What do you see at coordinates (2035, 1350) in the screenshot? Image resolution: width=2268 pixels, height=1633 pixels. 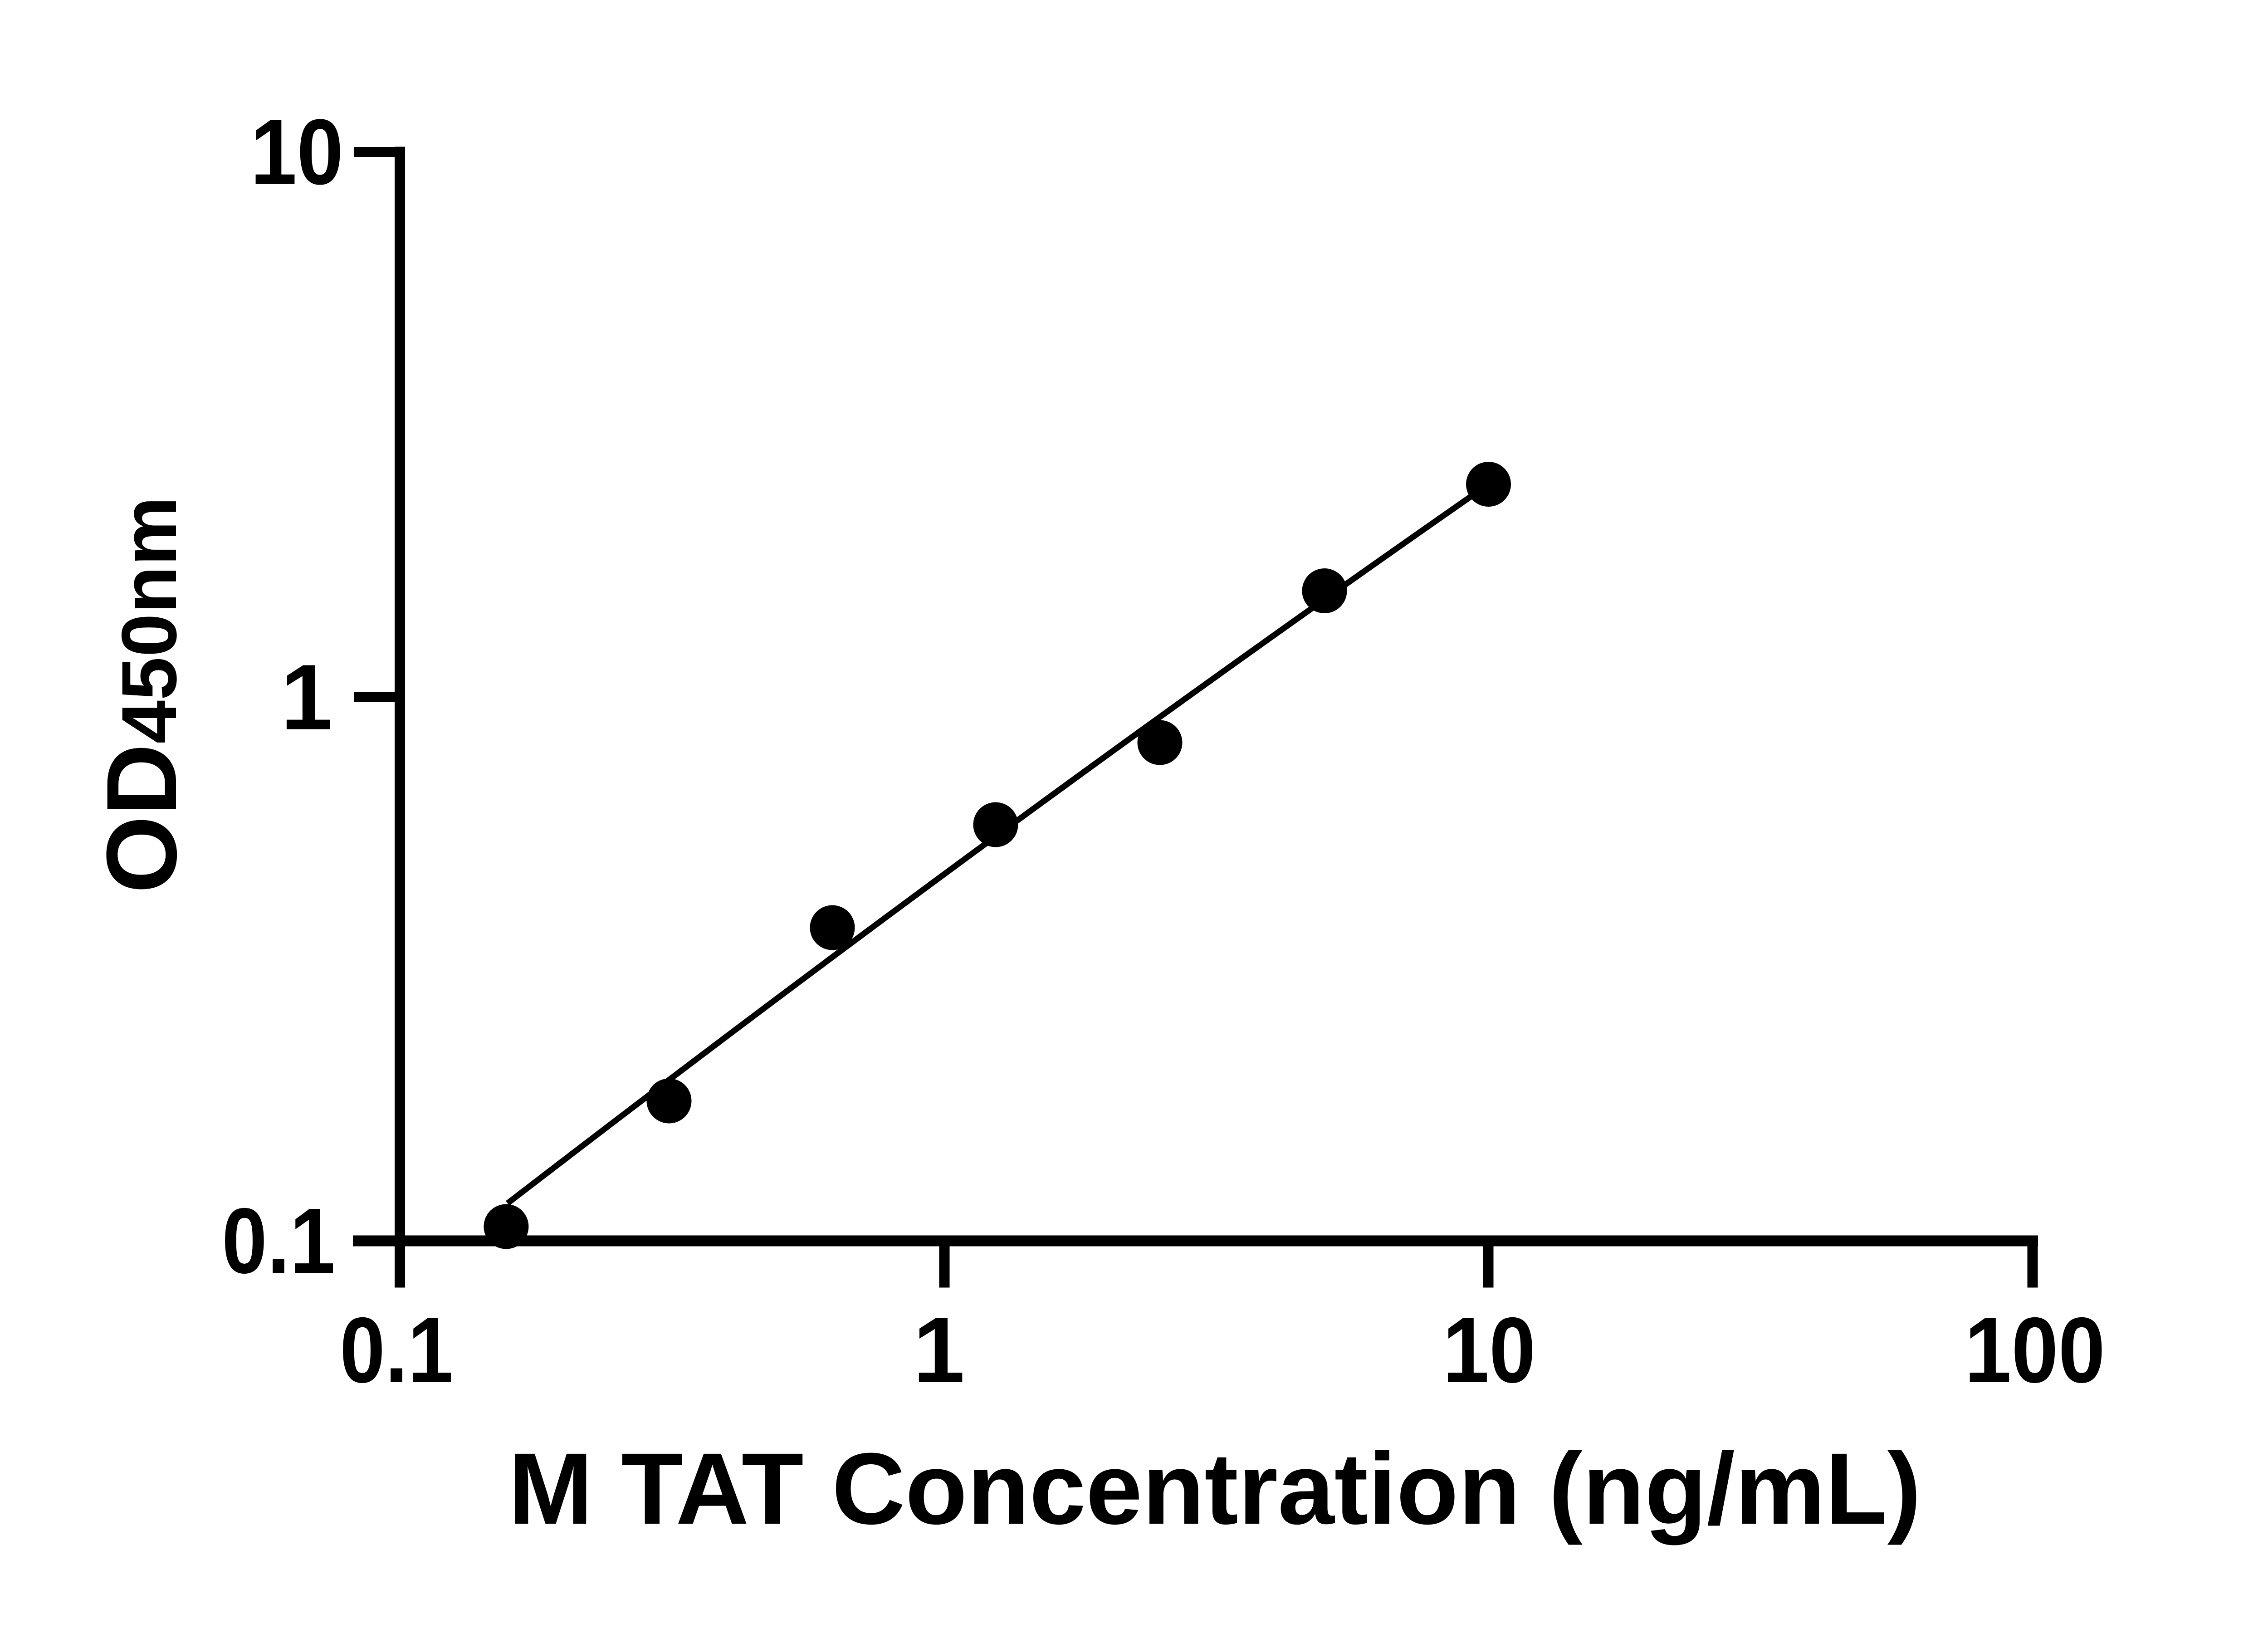 I see `svg-text: 100` at bounding box center [2035, 1350].